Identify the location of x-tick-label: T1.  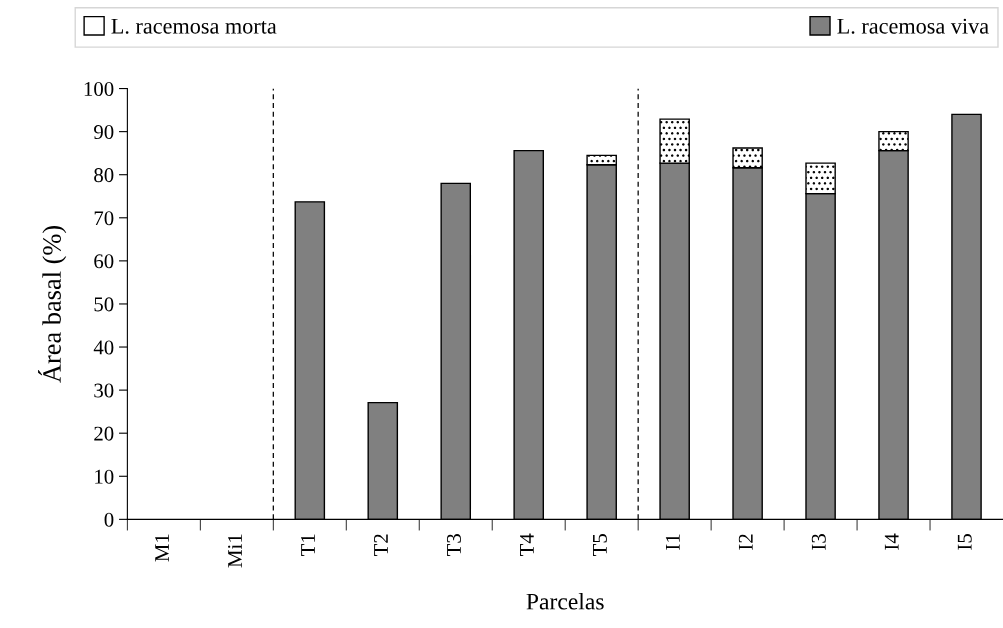
(308, 545).